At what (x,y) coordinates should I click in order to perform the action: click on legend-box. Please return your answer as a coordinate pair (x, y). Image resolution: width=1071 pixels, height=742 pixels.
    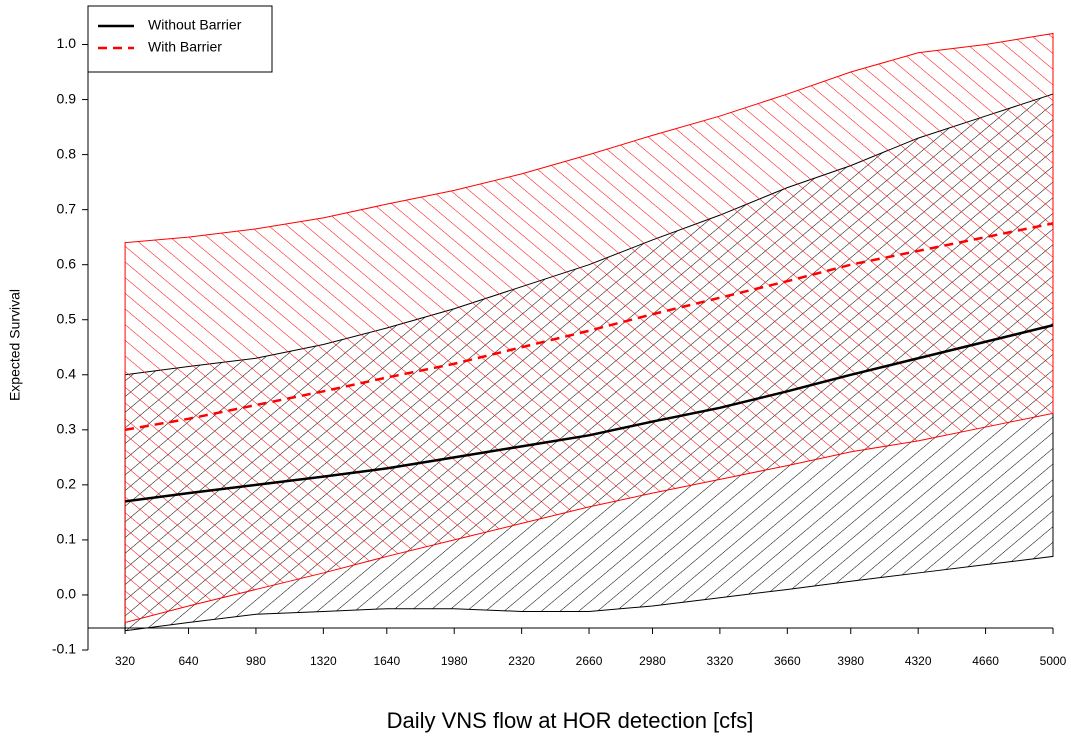
    Looking at the image, I should click on (180, 39).